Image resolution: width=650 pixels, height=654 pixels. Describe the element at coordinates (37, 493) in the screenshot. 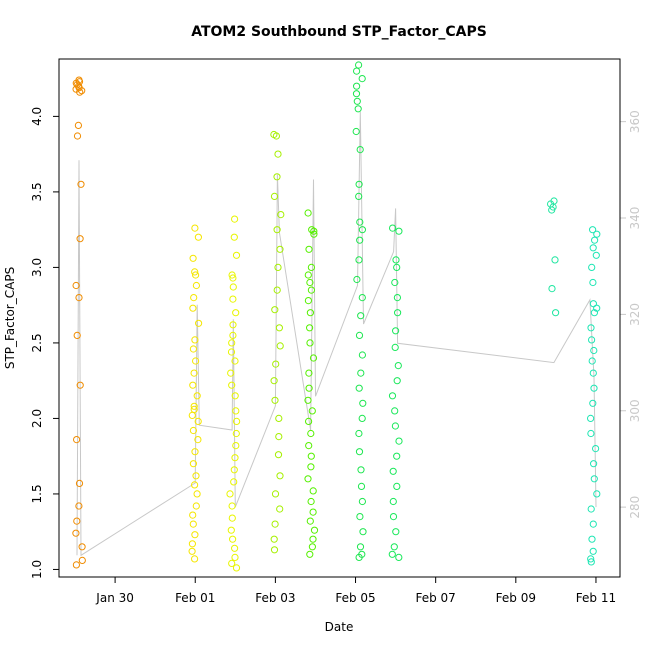

I see `y-left-tick-label: 1.5` at that location.